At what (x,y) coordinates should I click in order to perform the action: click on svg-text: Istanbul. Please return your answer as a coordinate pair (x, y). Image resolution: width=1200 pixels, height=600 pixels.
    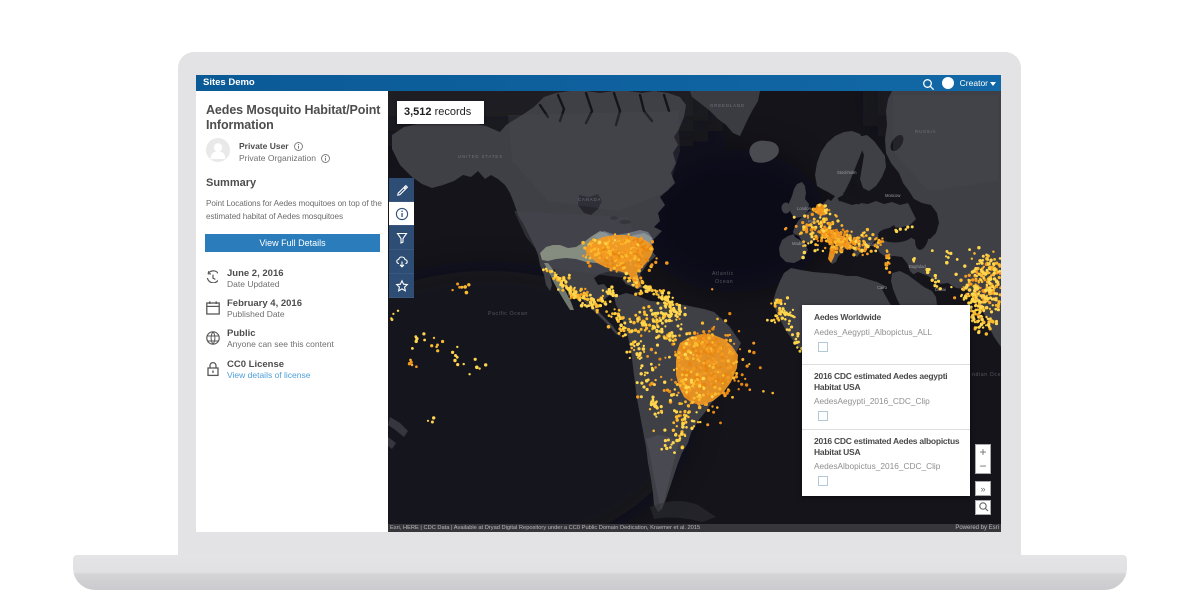
    Looking at the image, I should click on (873, 244).